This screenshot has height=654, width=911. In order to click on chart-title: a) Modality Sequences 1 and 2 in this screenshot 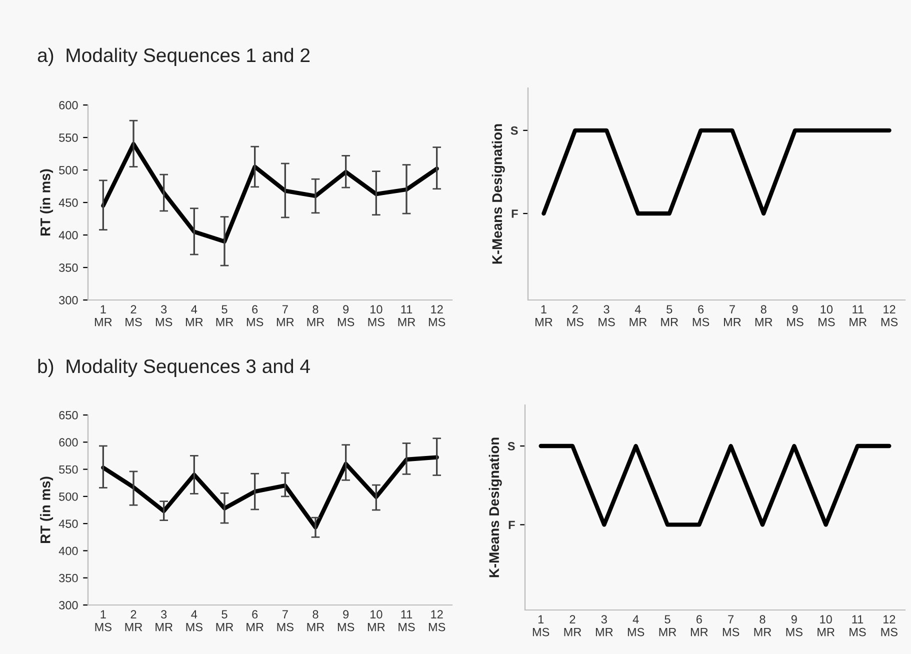, I will do `click(174, 57)`.